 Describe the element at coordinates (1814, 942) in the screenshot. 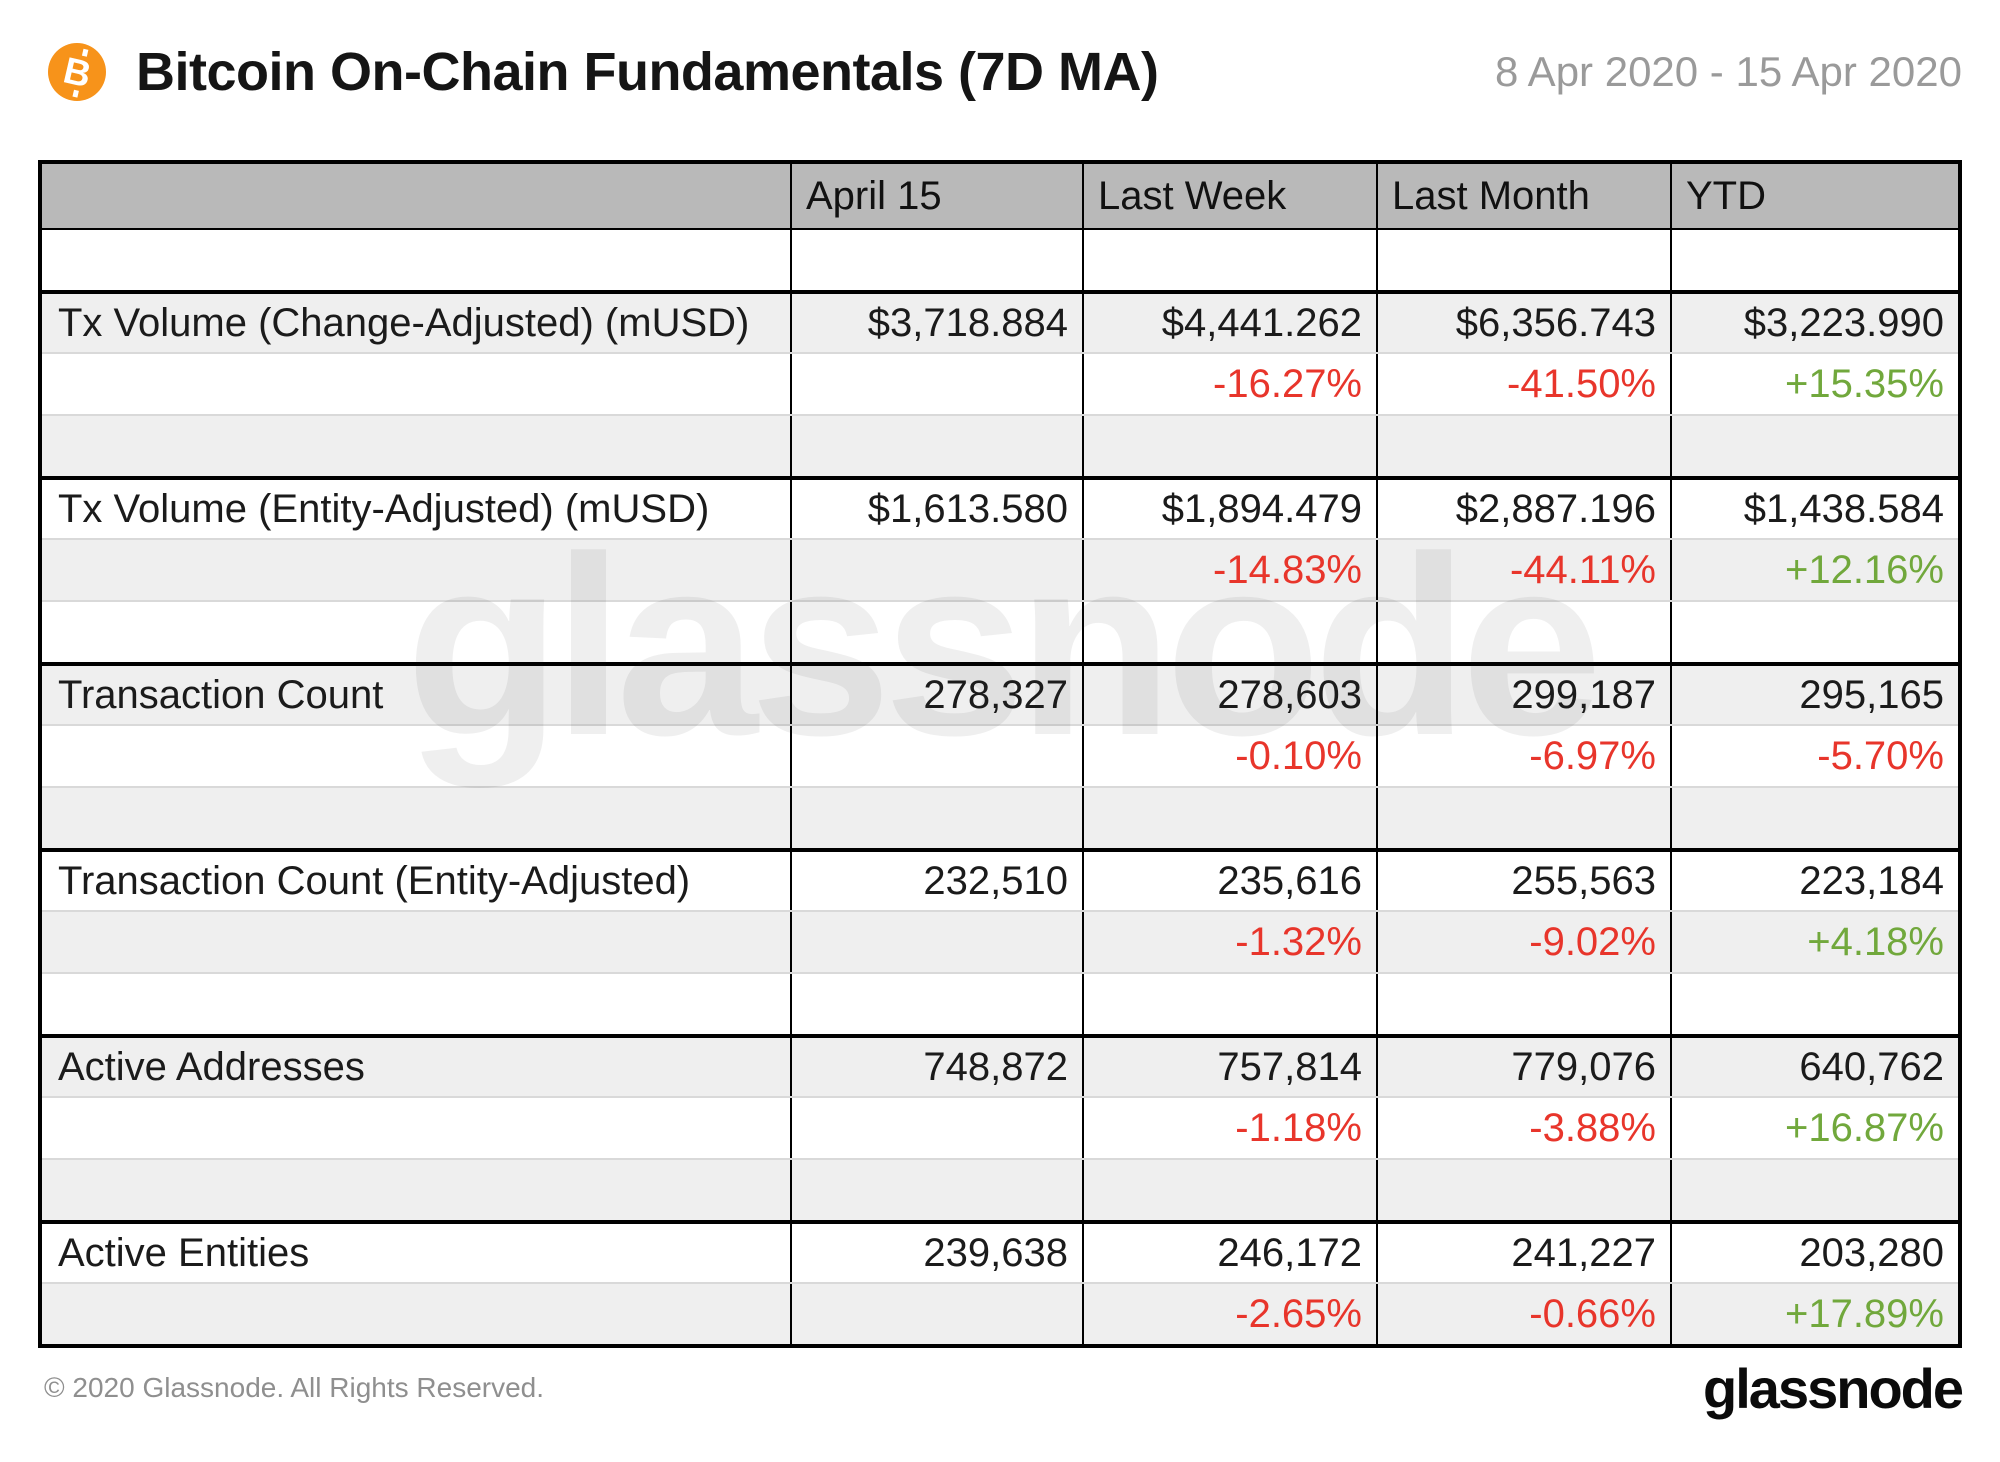

I see `change-ytd: +4.18%` at that location.